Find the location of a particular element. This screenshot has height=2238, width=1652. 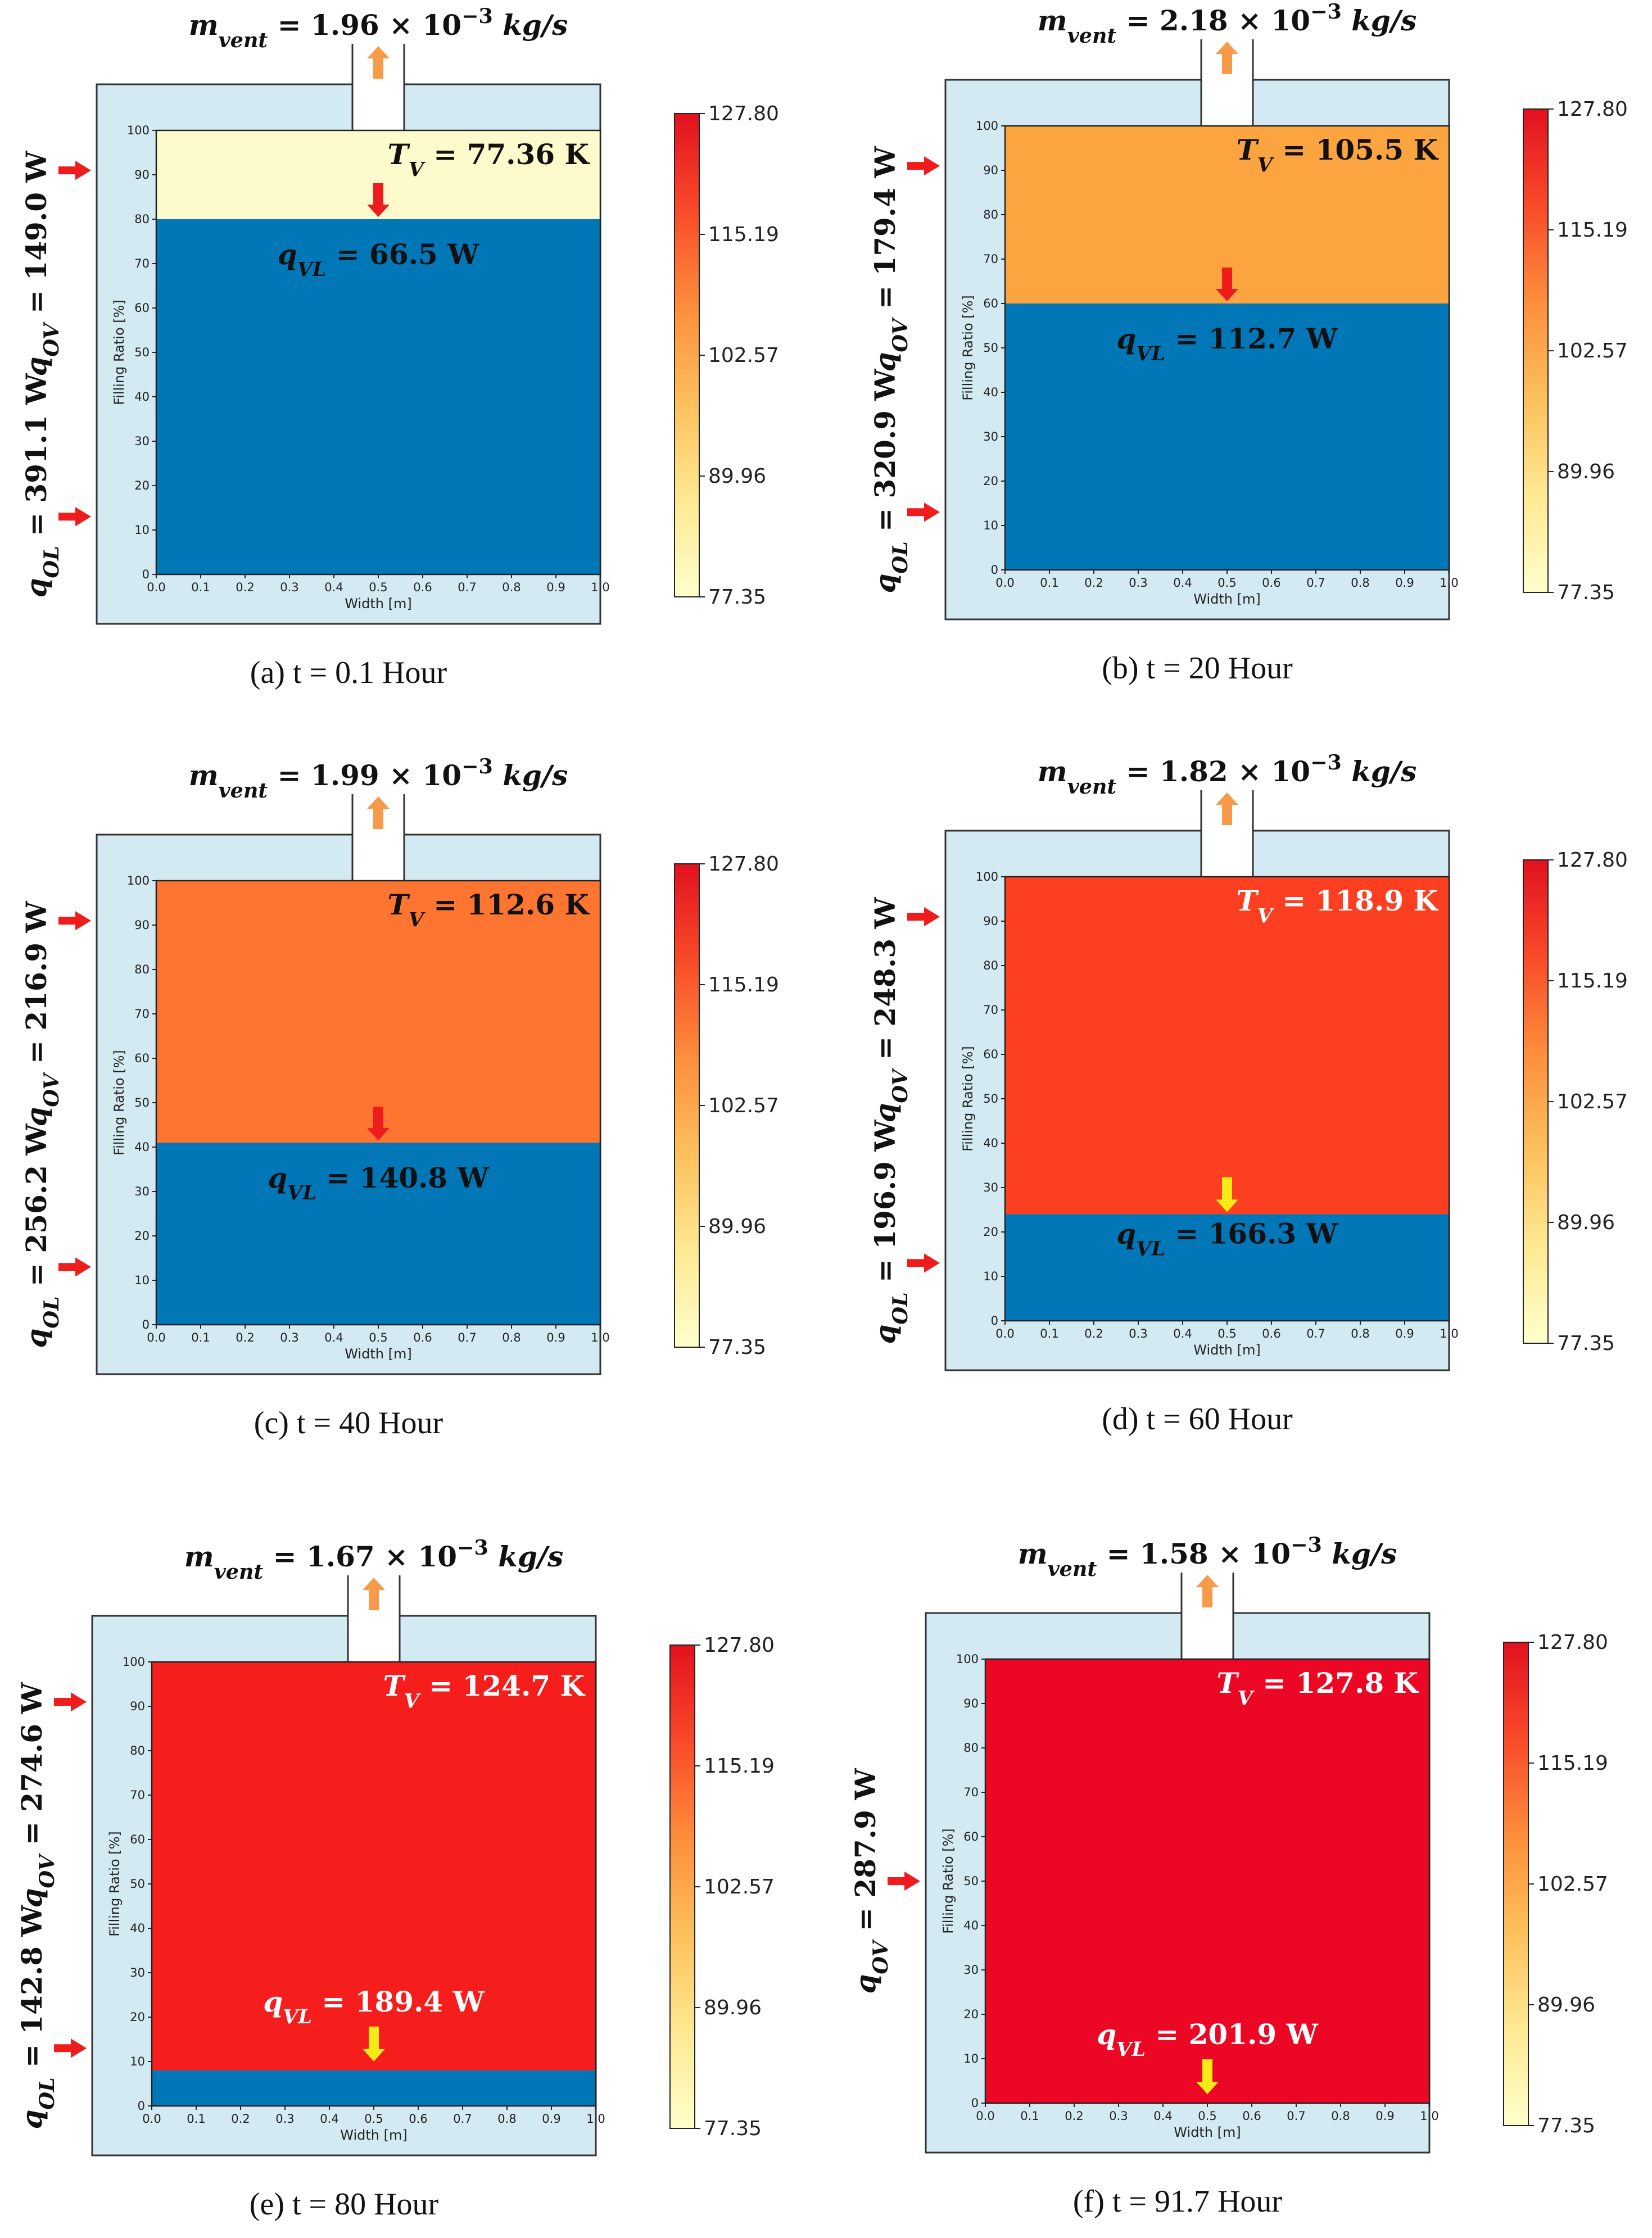

vapor-temp-label: TV = 127.8 K is located at coordinates (1317, 1688).